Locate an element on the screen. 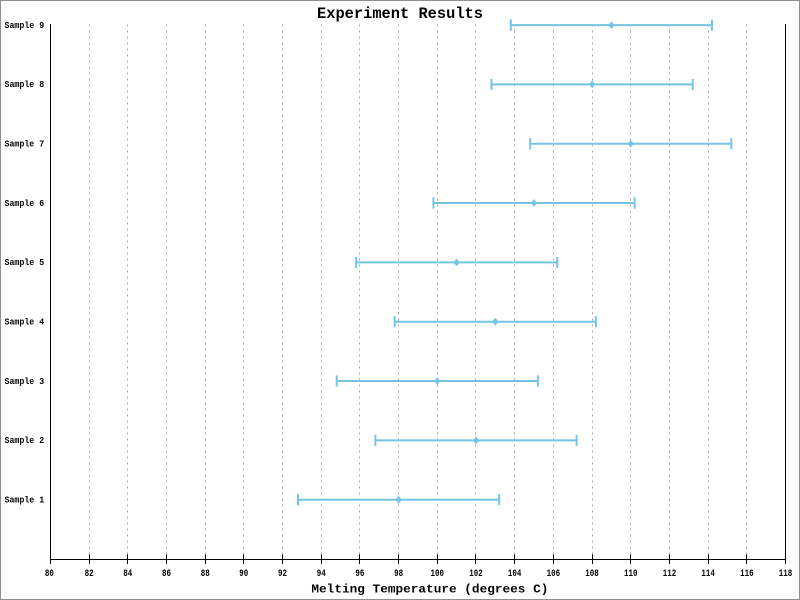 The width and height of the screenshot is (800, 600). svg-text: Sample 6 is located at coordinates (25, 203).